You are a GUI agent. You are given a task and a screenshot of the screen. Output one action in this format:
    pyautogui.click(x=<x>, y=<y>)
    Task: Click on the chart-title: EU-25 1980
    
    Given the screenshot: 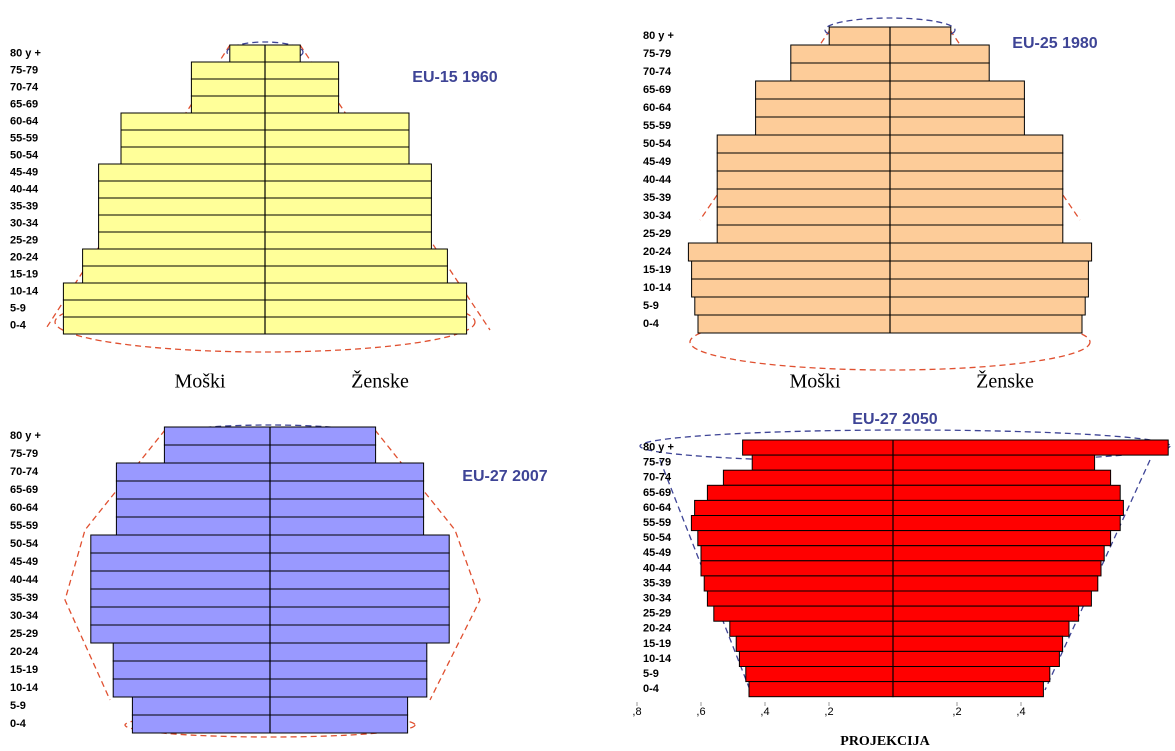 What is the action you would take?
    pyautogui.click(x=1054, y=43)
    